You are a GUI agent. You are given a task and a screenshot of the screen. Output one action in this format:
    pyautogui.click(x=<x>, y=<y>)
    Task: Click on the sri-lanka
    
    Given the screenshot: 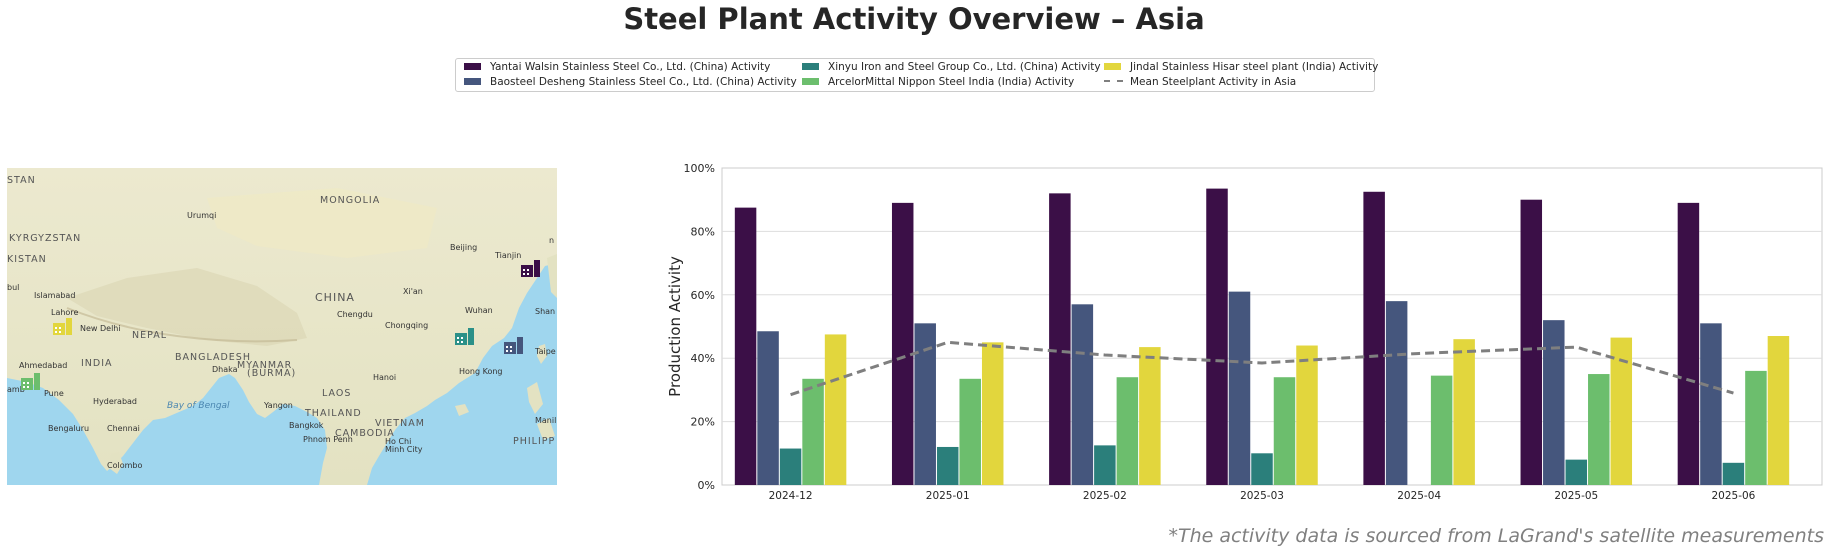 What is the action you would take?
    pyautogui.click(x=116, y=463)
    